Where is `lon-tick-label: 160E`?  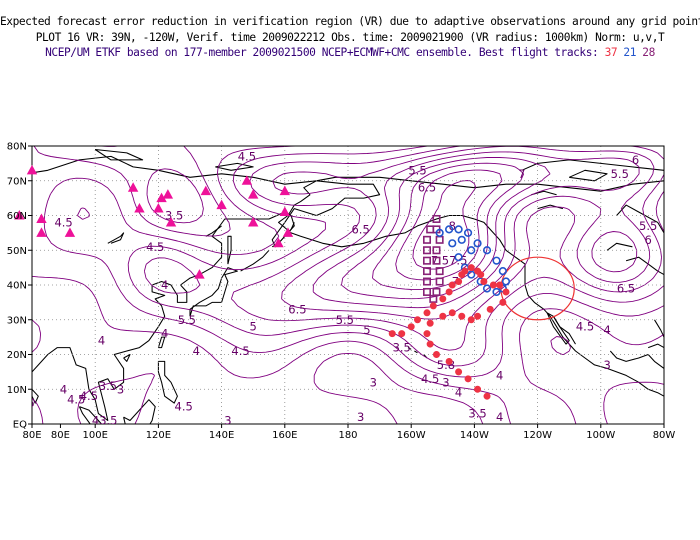
lon-tick-label: 160E is located at coordinates (284, 435).